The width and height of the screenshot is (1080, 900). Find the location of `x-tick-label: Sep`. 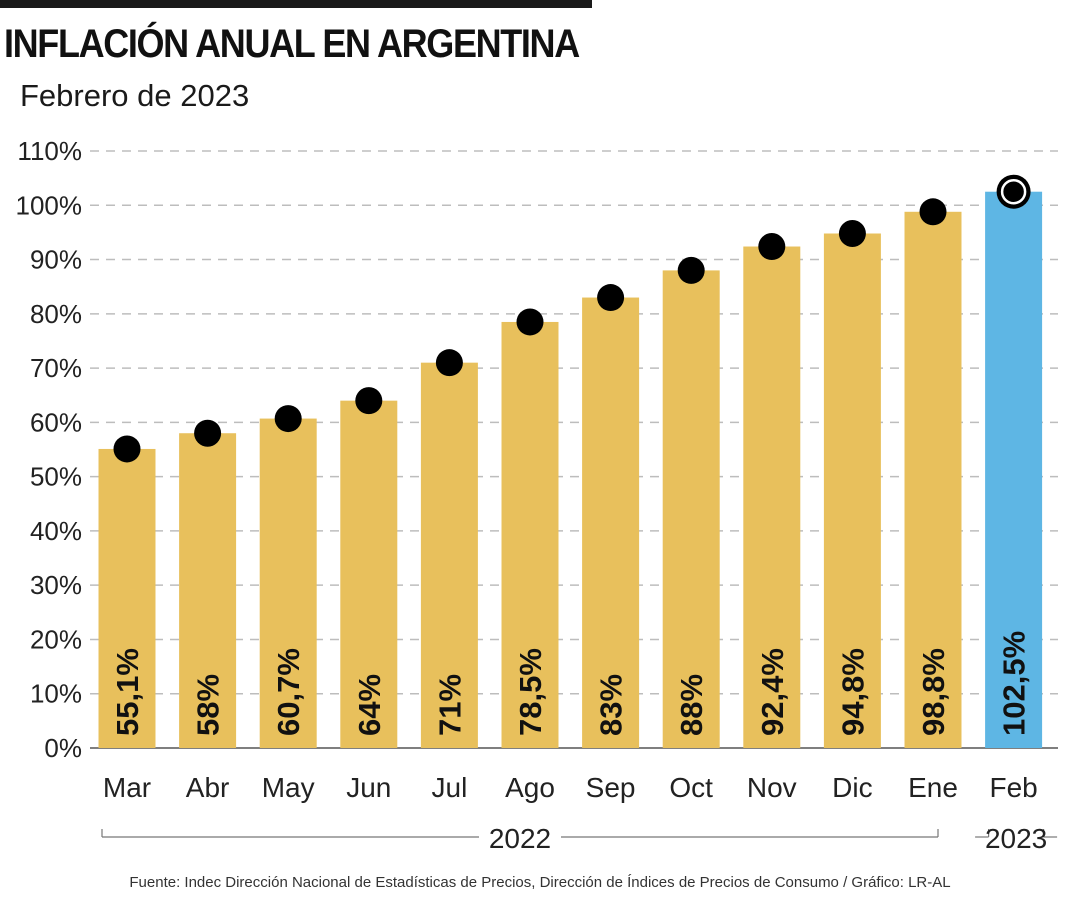

x-tick-label: Sep is located at coordinates (611, 787).